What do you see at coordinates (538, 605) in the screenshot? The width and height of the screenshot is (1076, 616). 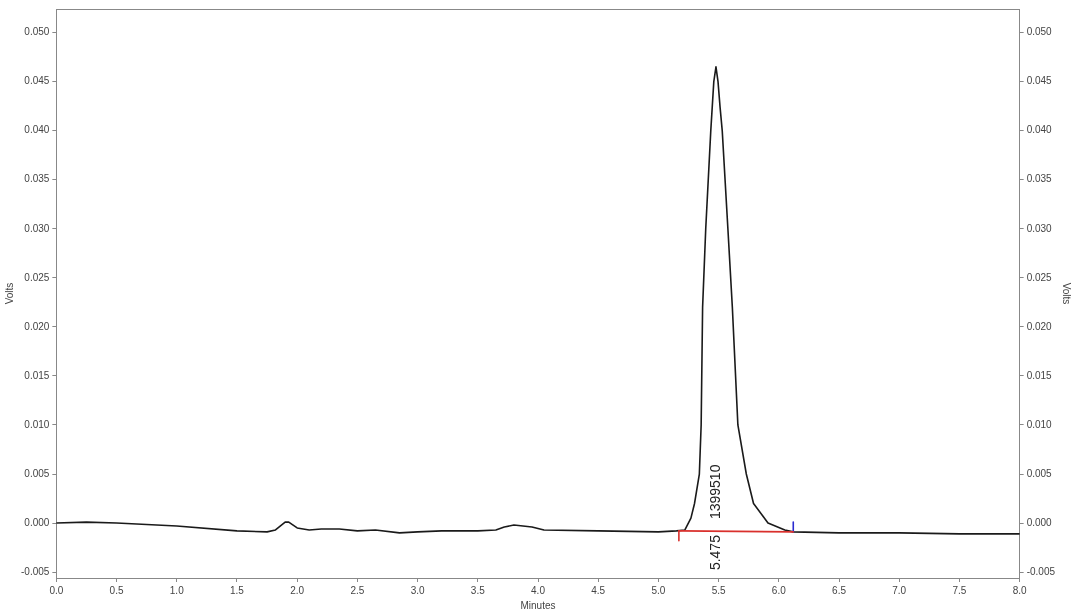 I see `x-axis-title: Minutes` at bounding box center [538, 605].